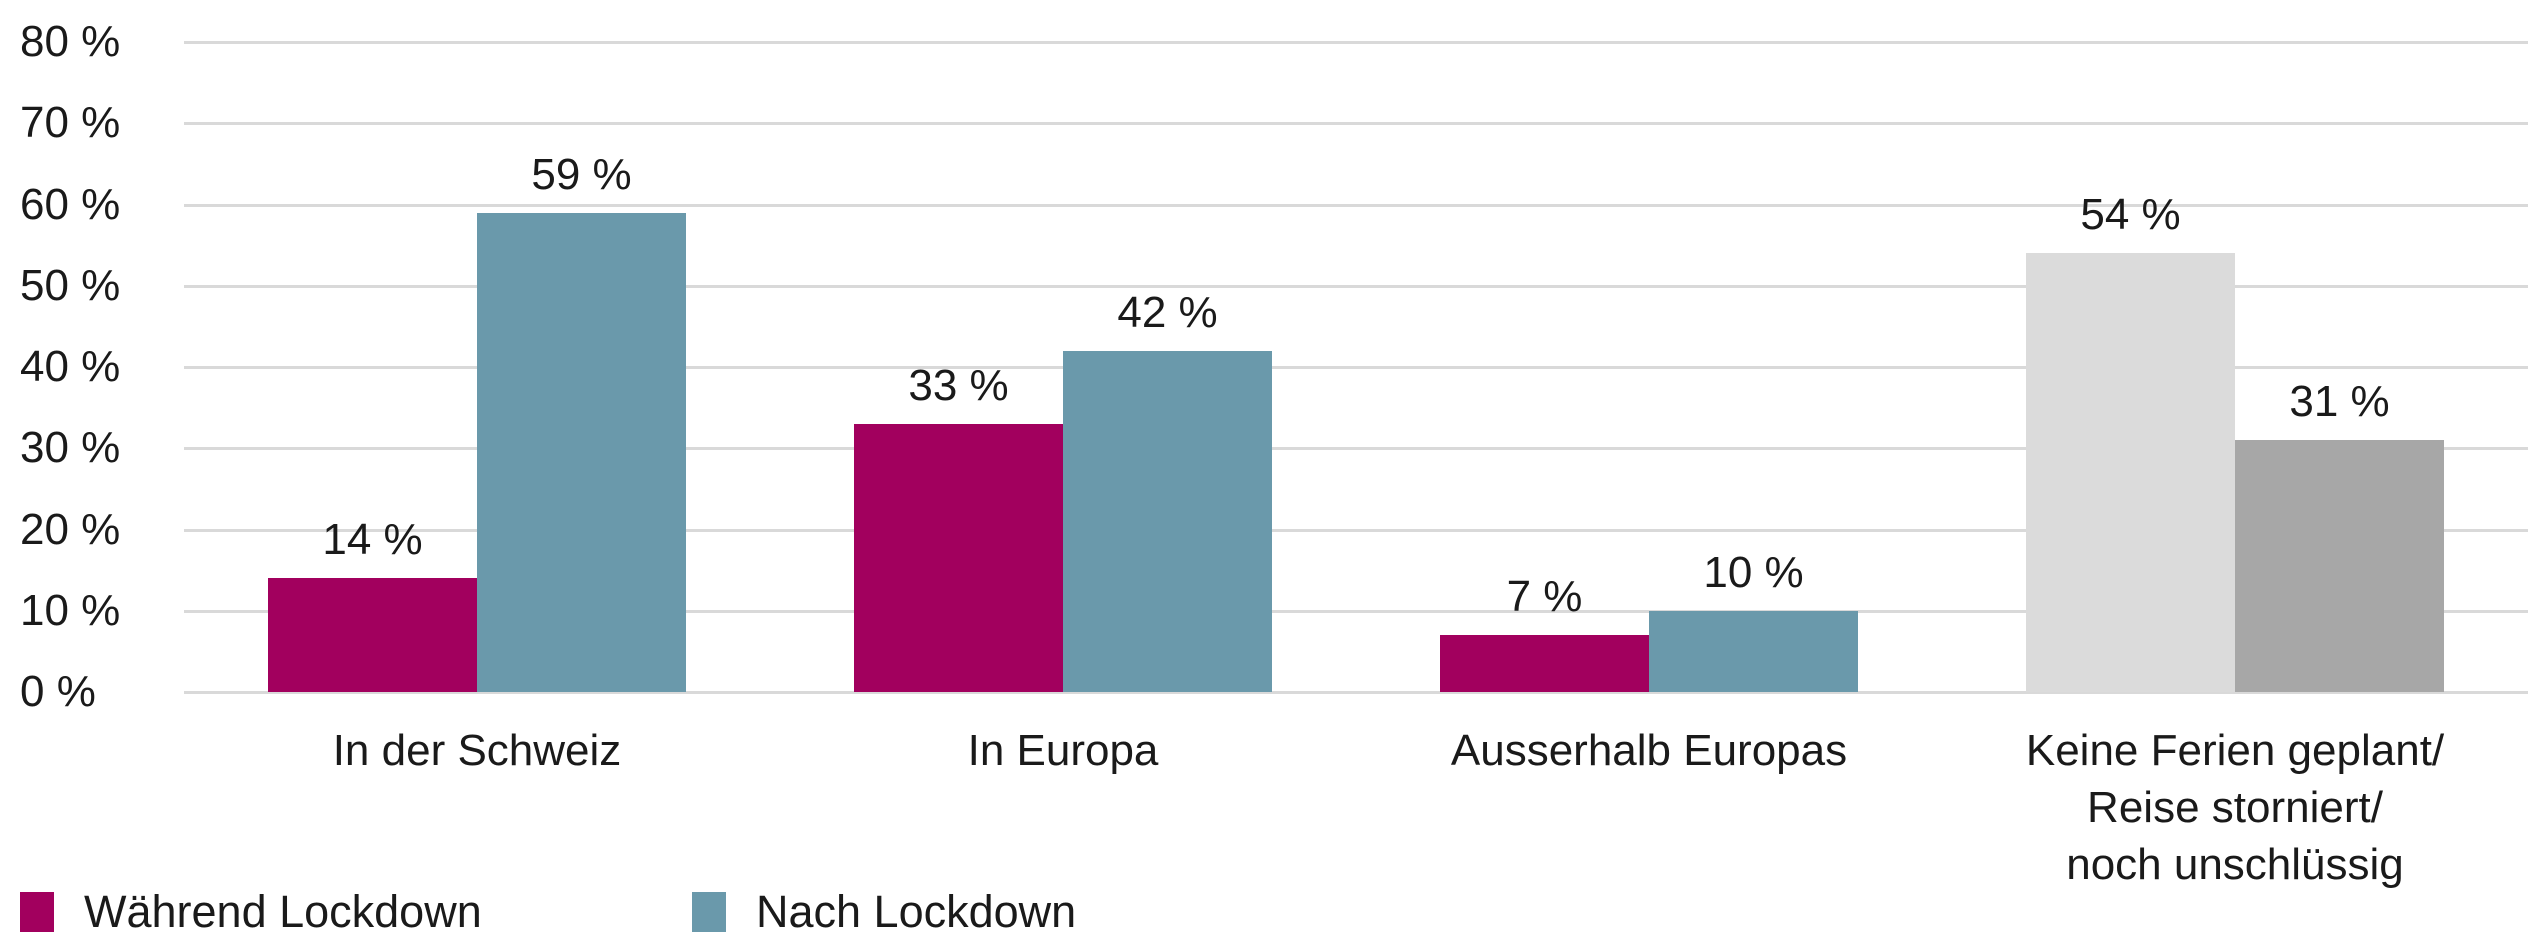  Describe the element at coordinates (709, 912) in the screenshot. I see `legend-swatch-nach-lockdown` at that location.